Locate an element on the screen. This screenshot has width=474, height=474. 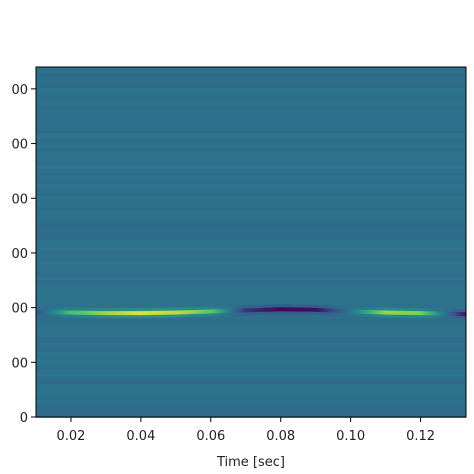
x-tick-label: 0.12 is located at coordinates (420, 436).